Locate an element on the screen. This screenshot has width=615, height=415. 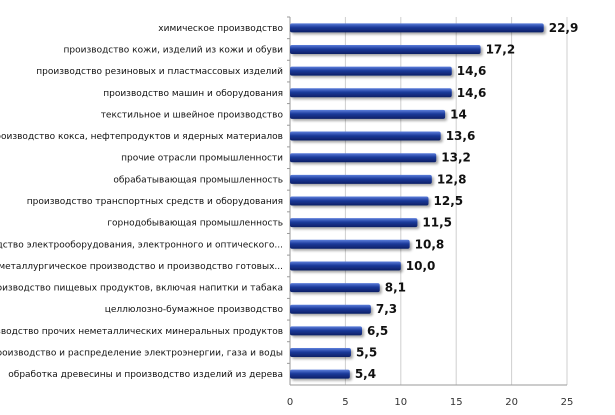
data-label: 8,1 is located at coordinates (395, 288).